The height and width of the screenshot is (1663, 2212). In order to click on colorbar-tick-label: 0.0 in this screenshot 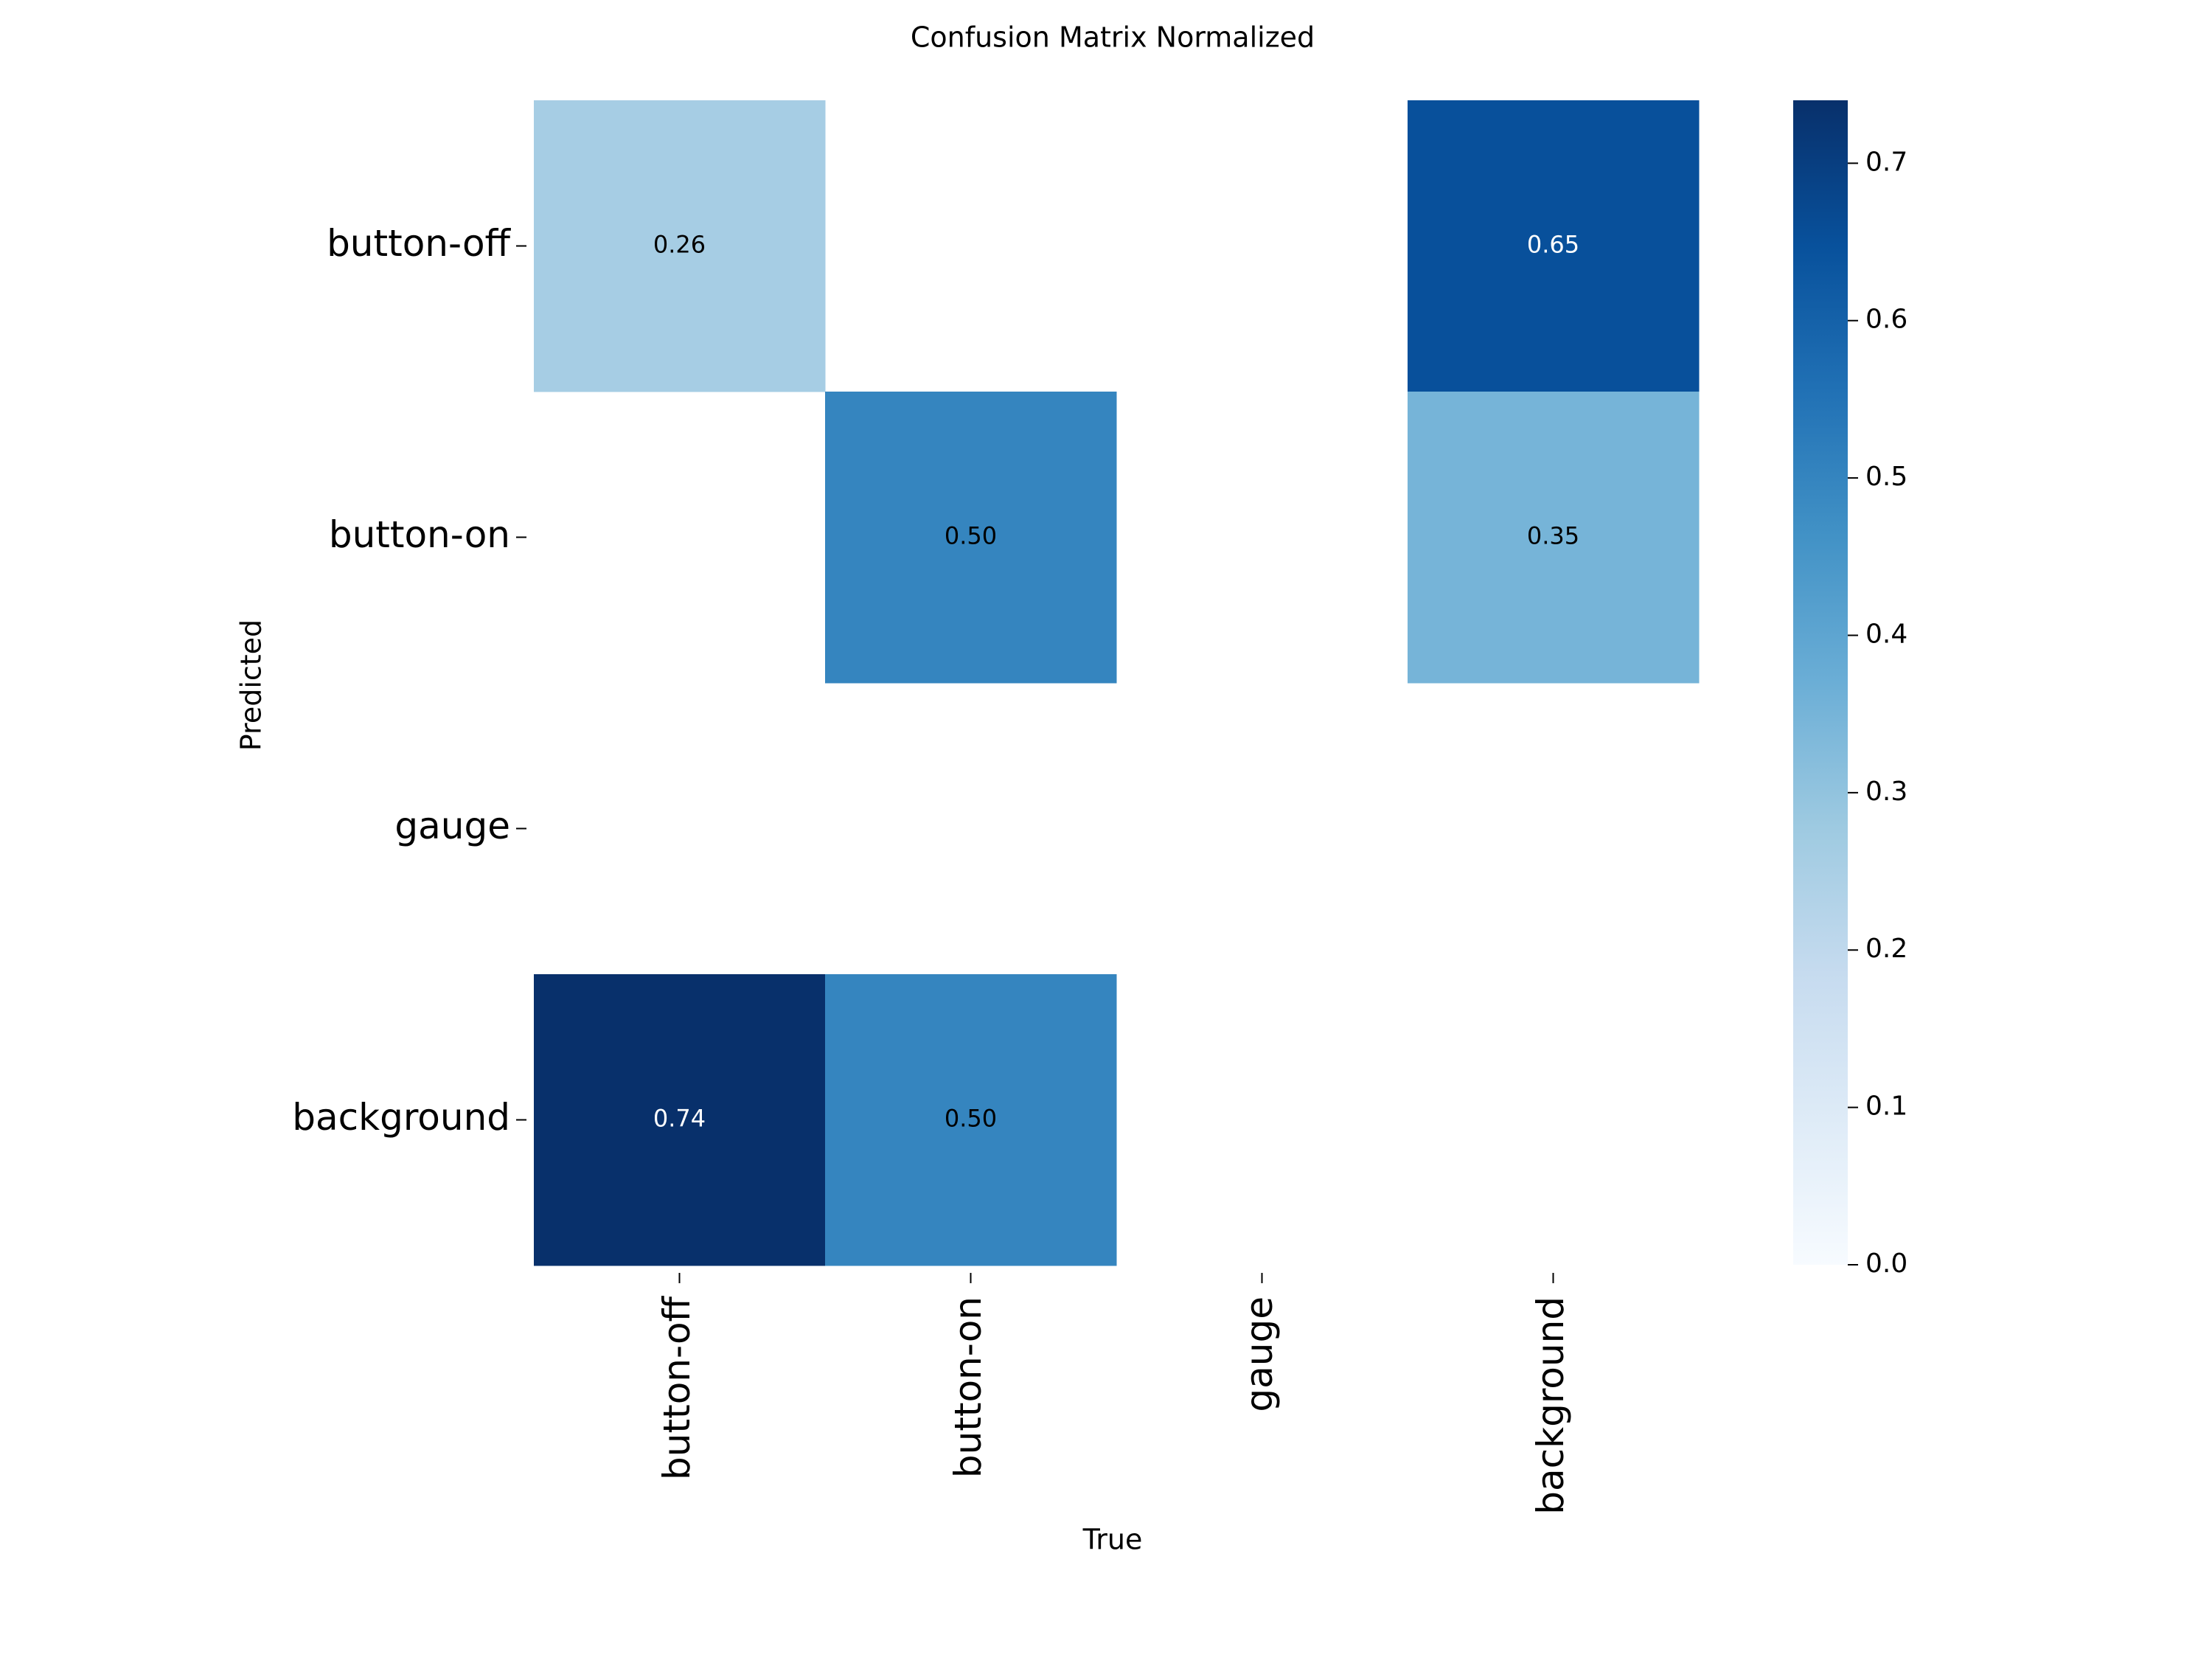, I will do `click(1886, 1264)`.